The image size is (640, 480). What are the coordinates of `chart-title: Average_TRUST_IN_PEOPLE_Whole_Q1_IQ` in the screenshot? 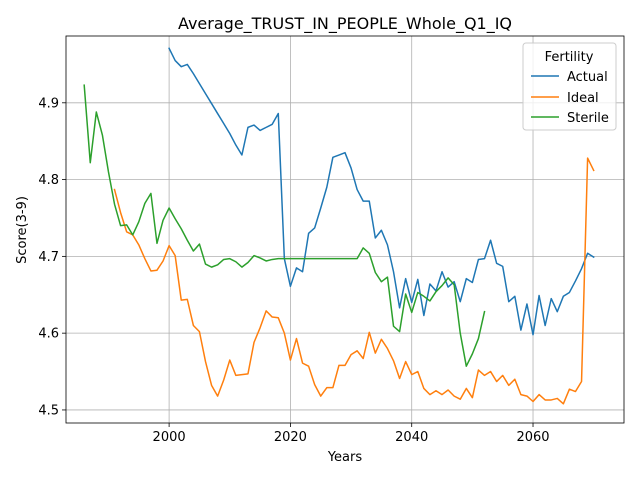 It's located at (345, 24).